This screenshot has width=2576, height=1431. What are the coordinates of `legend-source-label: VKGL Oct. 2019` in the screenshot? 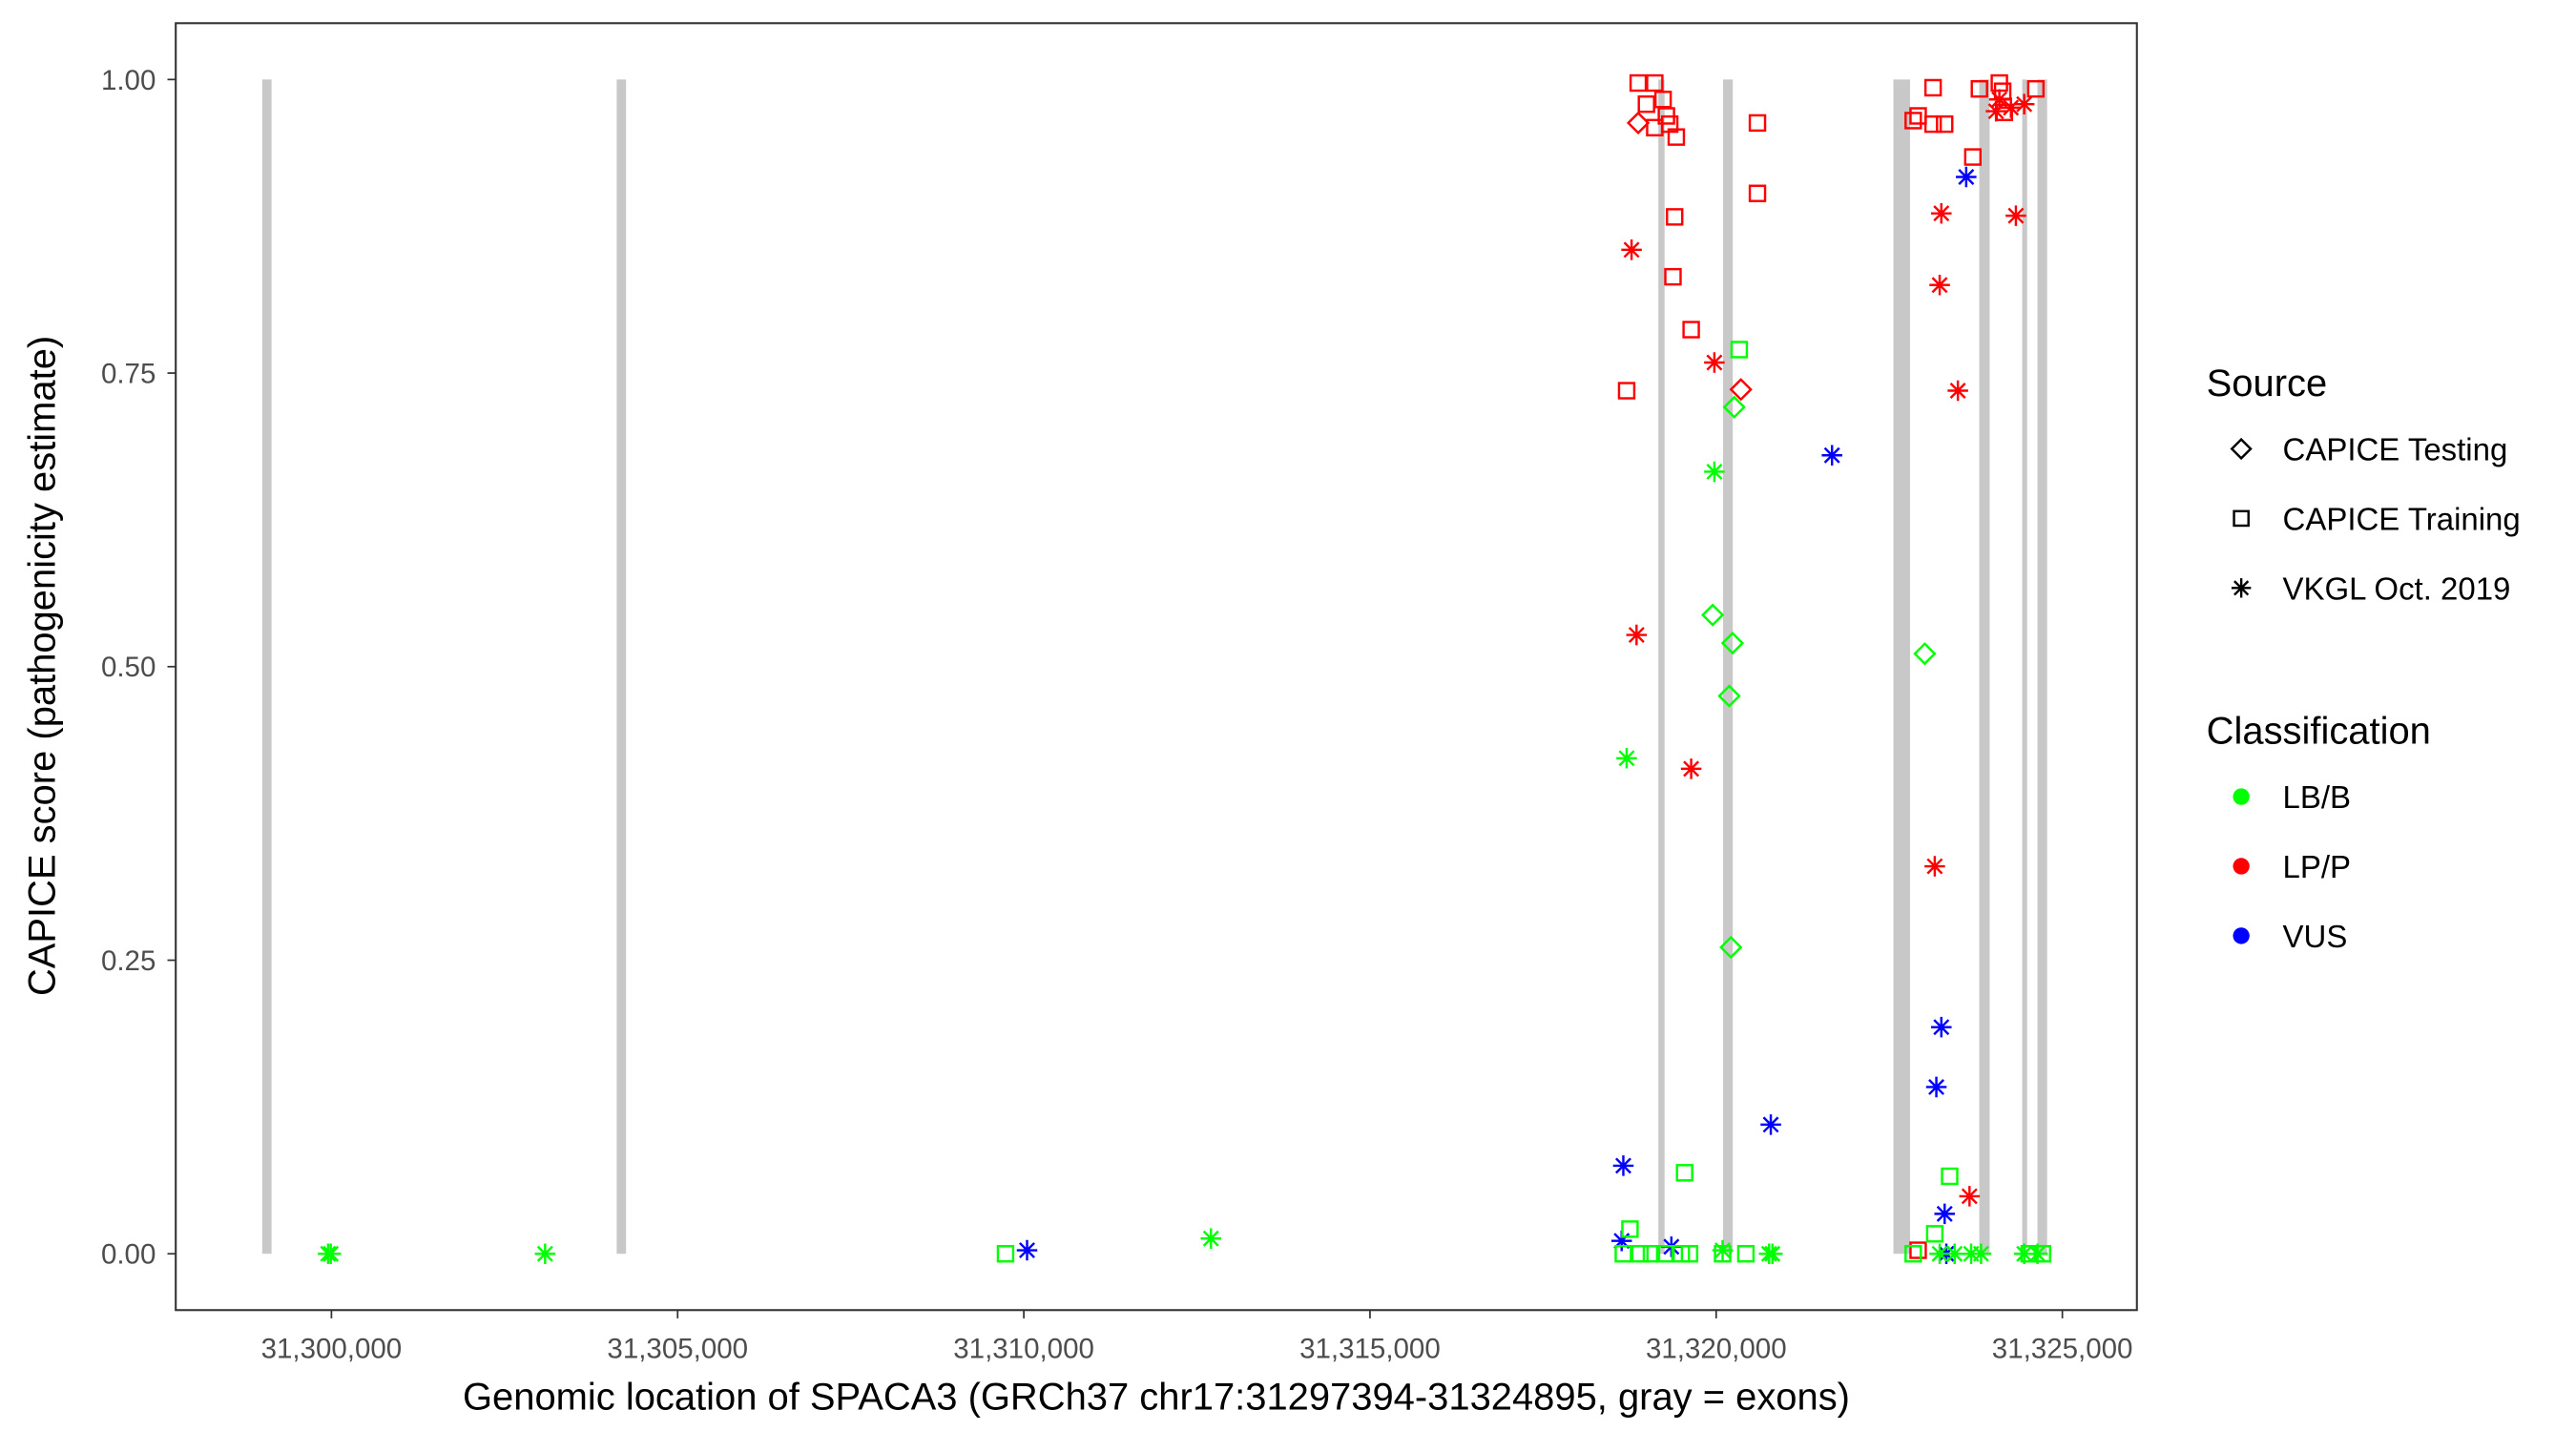 It's located at (2397, 588).